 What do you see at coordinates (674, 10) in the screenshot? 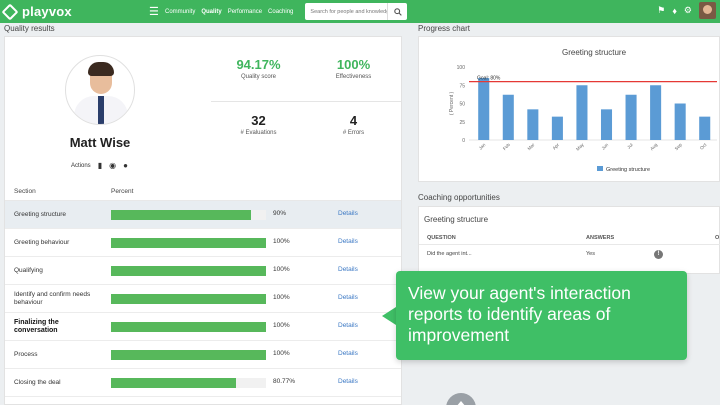
I see `bell-icon: ♦` at bounding box center [674, 10].